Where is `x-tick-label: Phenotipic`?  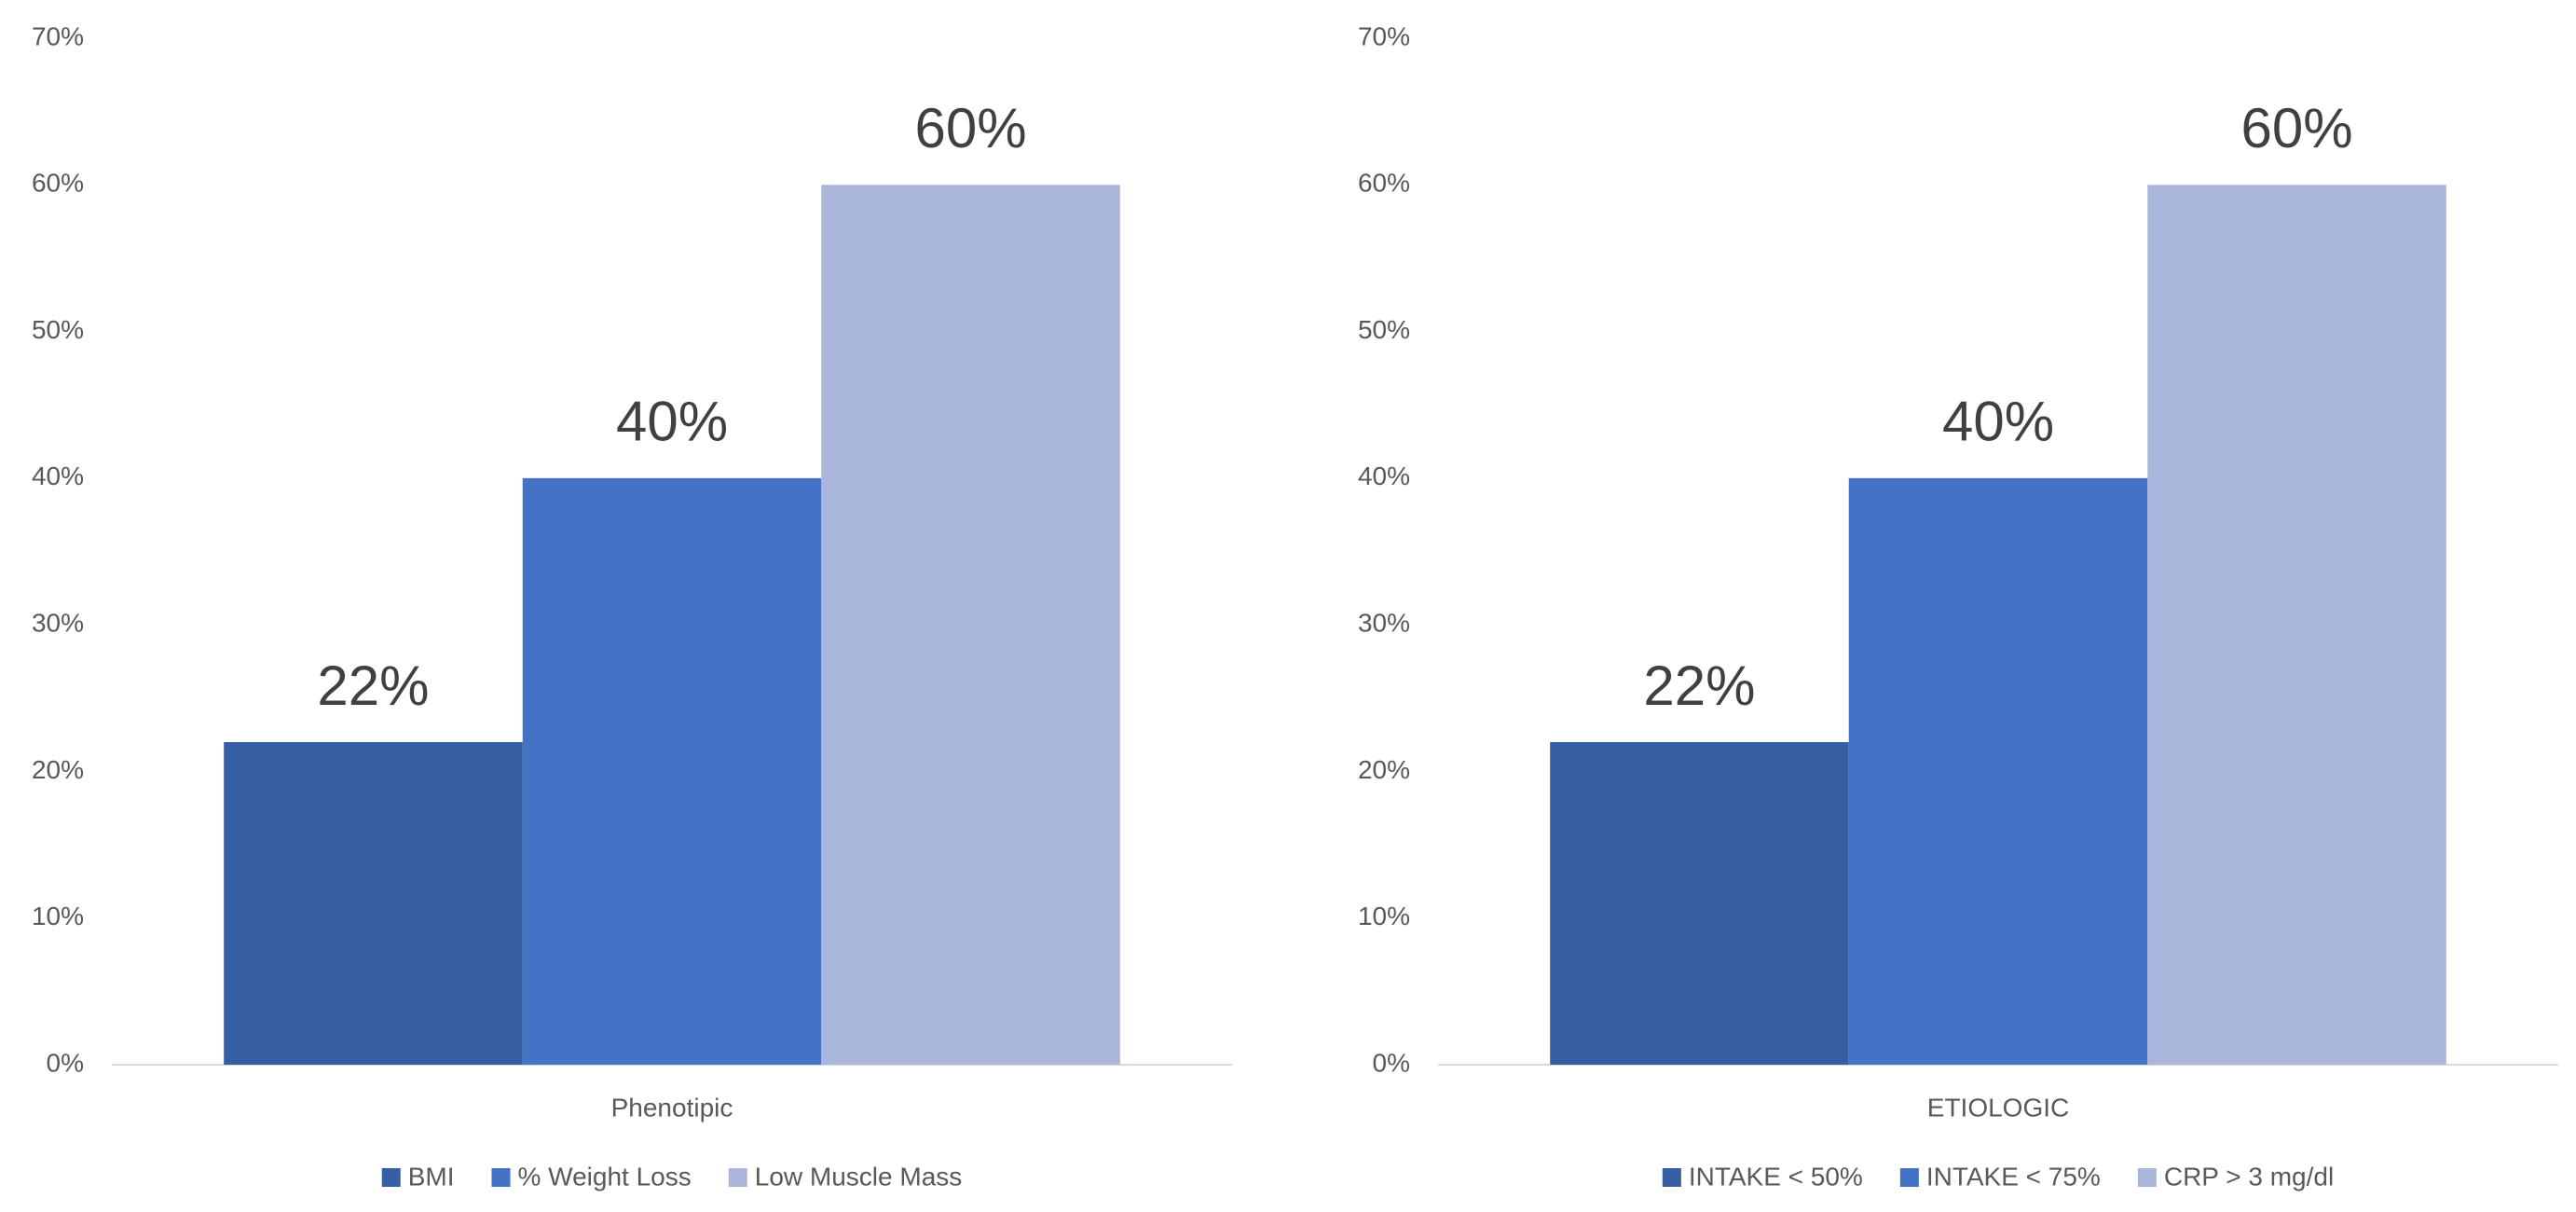
x-tick-label: Phenotipic is located at coordinates (672, 1107).